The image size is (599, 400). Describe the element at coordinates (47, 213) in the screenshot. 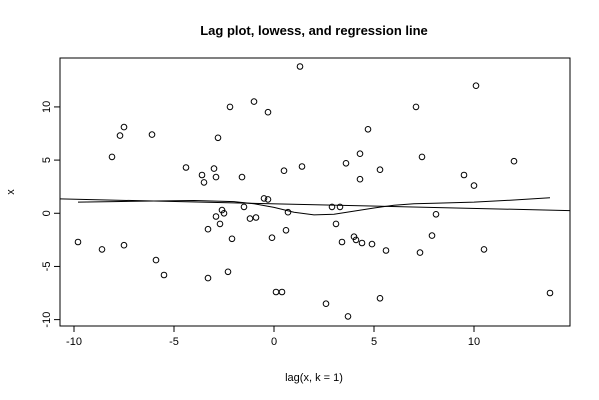

I see `y-tick-label: 0` at that location.